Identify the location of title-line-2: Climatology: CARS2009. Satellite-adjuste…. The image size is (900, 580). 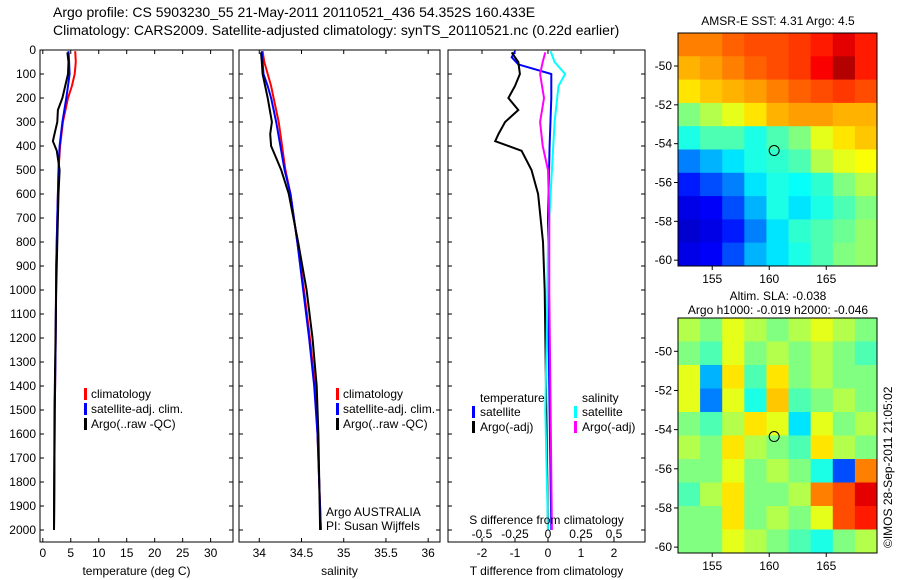
(336, 30).